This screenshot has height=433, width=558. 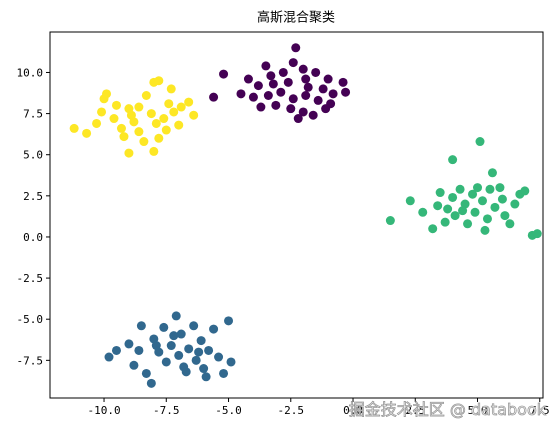 I want to click on x-tick-label: -5.0, so click(x=228, y=410).